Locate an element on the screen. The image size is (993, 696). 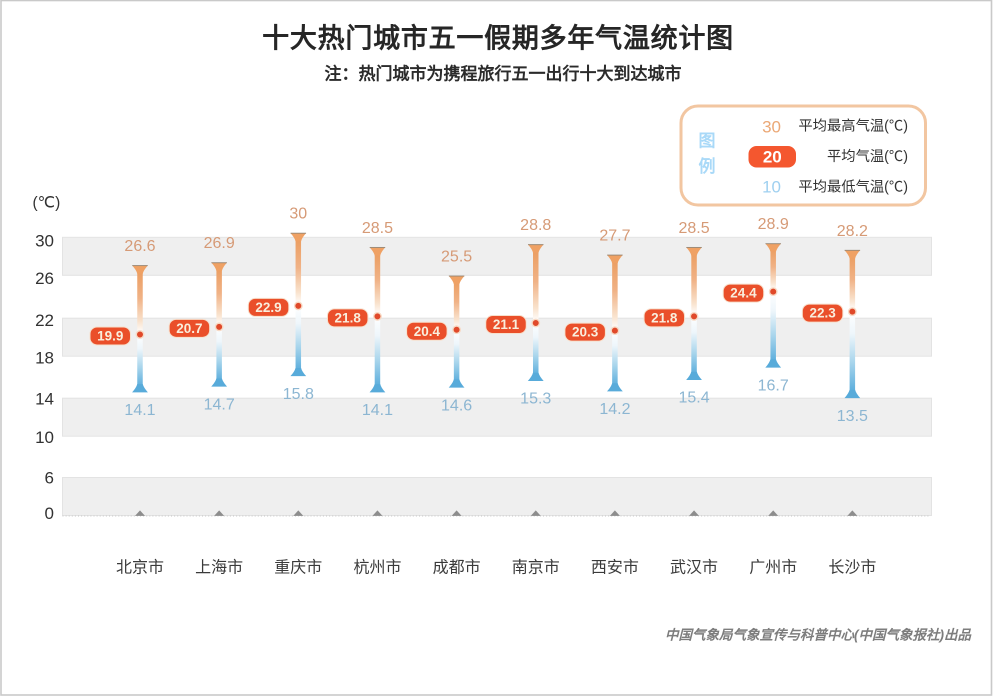
svg-text: 20.3 is located at coordinates (585, 332).